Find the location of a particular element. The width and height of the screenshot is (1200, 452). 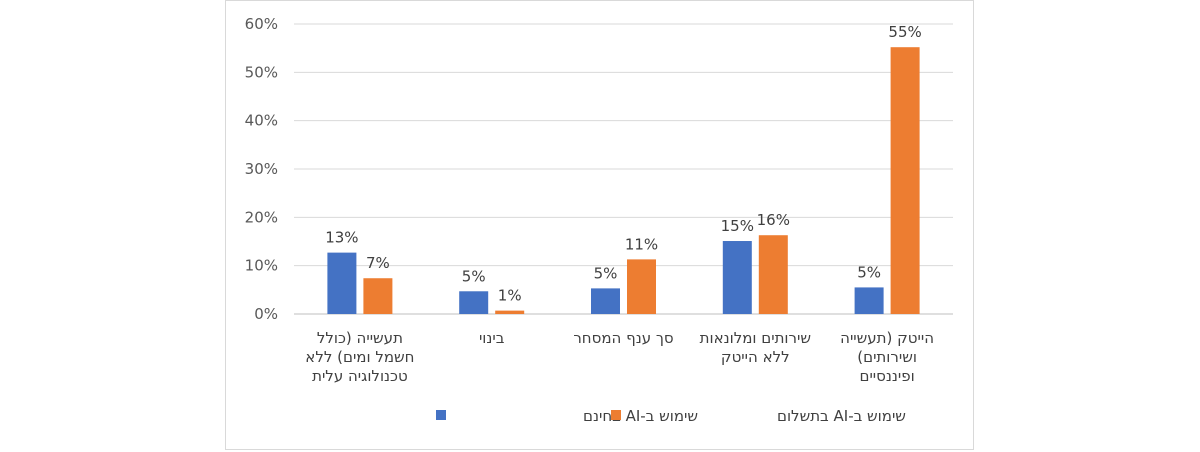

category-label: הייטק (תעשייה ושירותים) ופיננסיים is located at coordinates (887, 357).